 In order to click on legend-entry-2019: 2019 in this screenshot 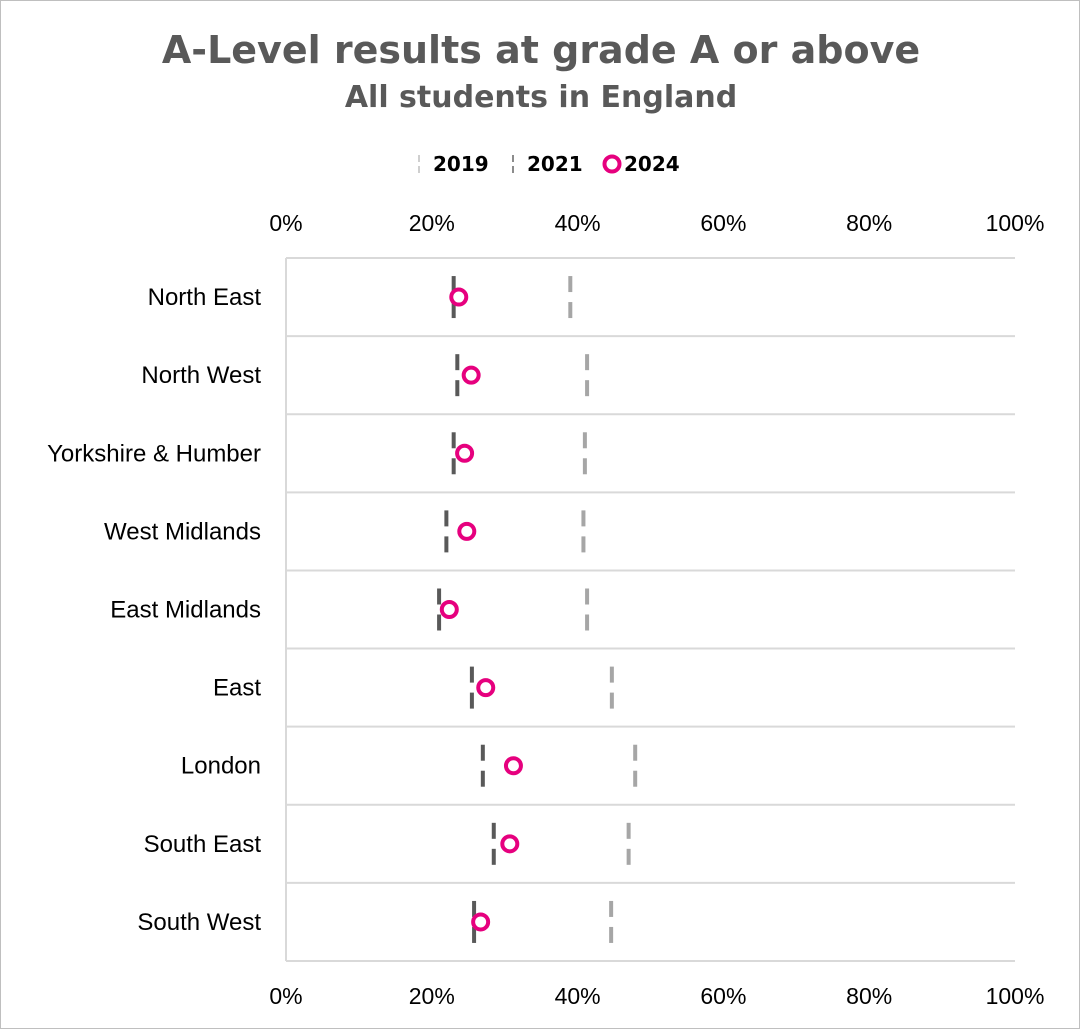, I will do `click(453, 164)`.